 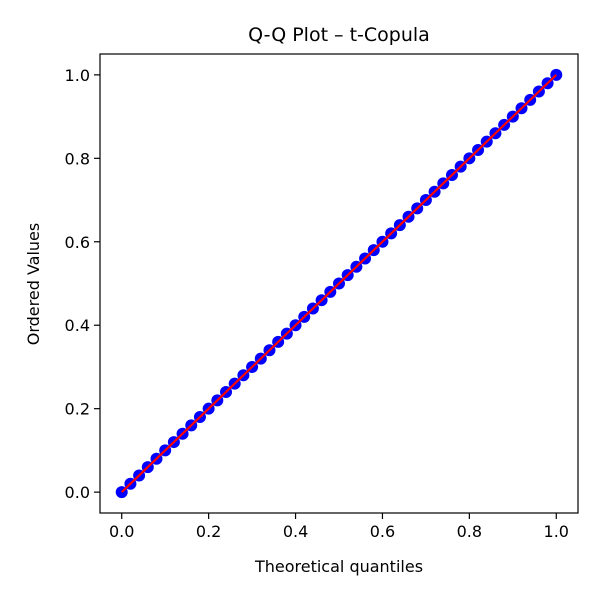 I want to click on y-tick-label: 0.8, so click(x=77, y=158).